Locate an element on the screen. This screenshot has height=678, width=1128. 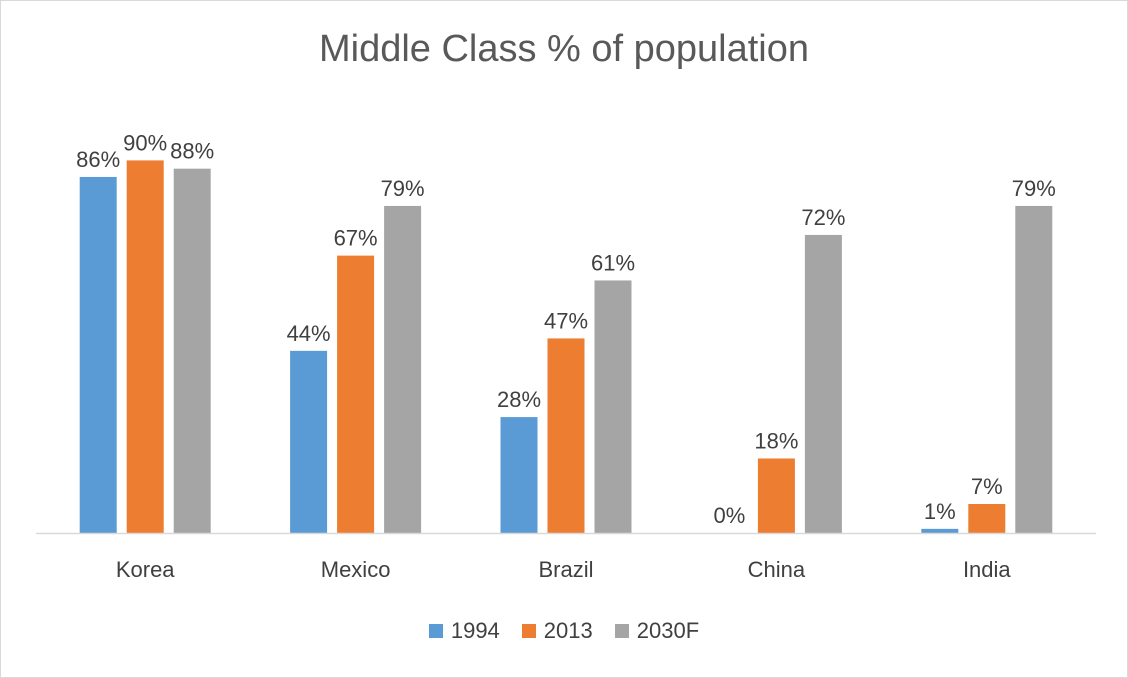
bar-mexico-2030f is located at coordinates (403, 369).